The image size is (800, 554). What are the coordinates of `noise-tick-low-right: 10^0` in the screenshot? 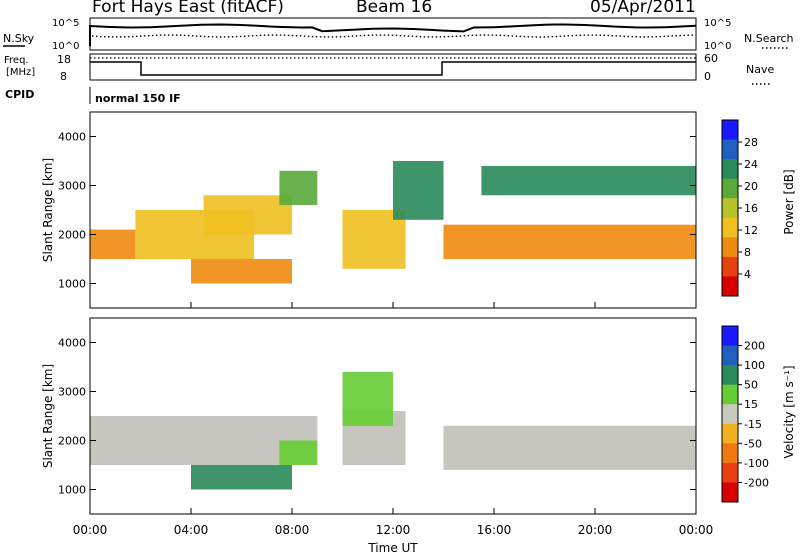 It's located at (717, 46).